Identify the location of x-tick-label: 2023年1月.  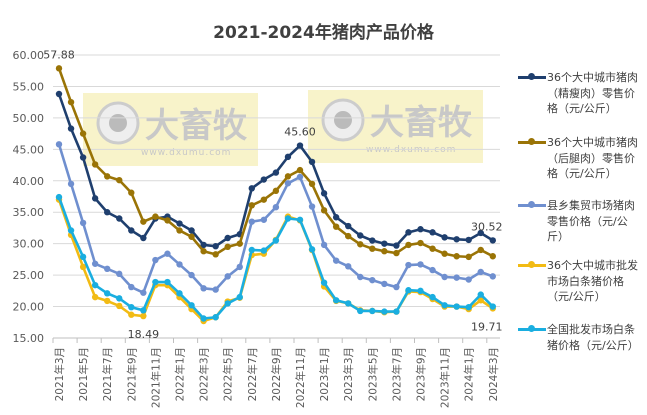
(324, 374).